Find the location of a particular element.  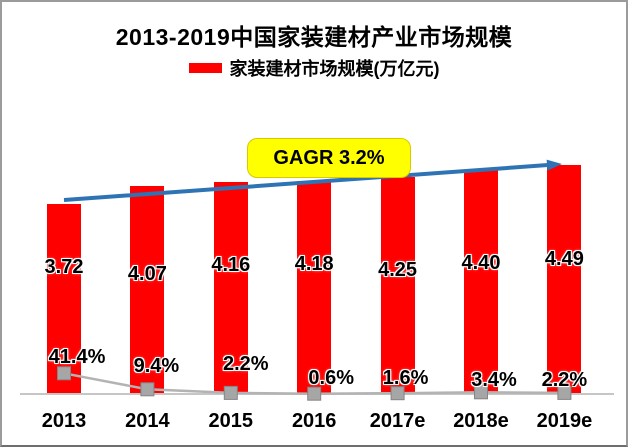

bar-2017e is located at coordinates (397, 285).